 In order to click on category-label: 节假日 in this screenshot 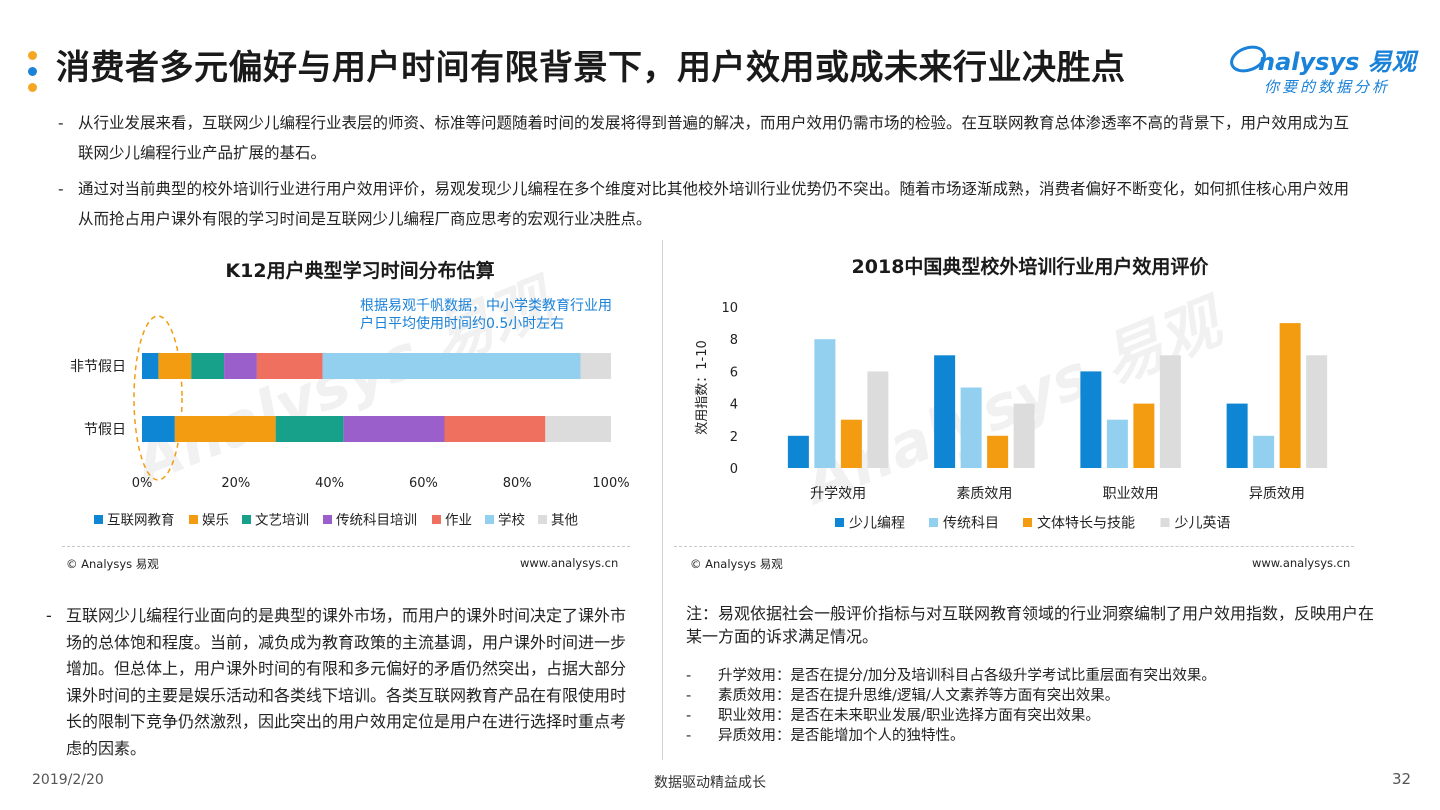, I will do `click(105, 430)`.